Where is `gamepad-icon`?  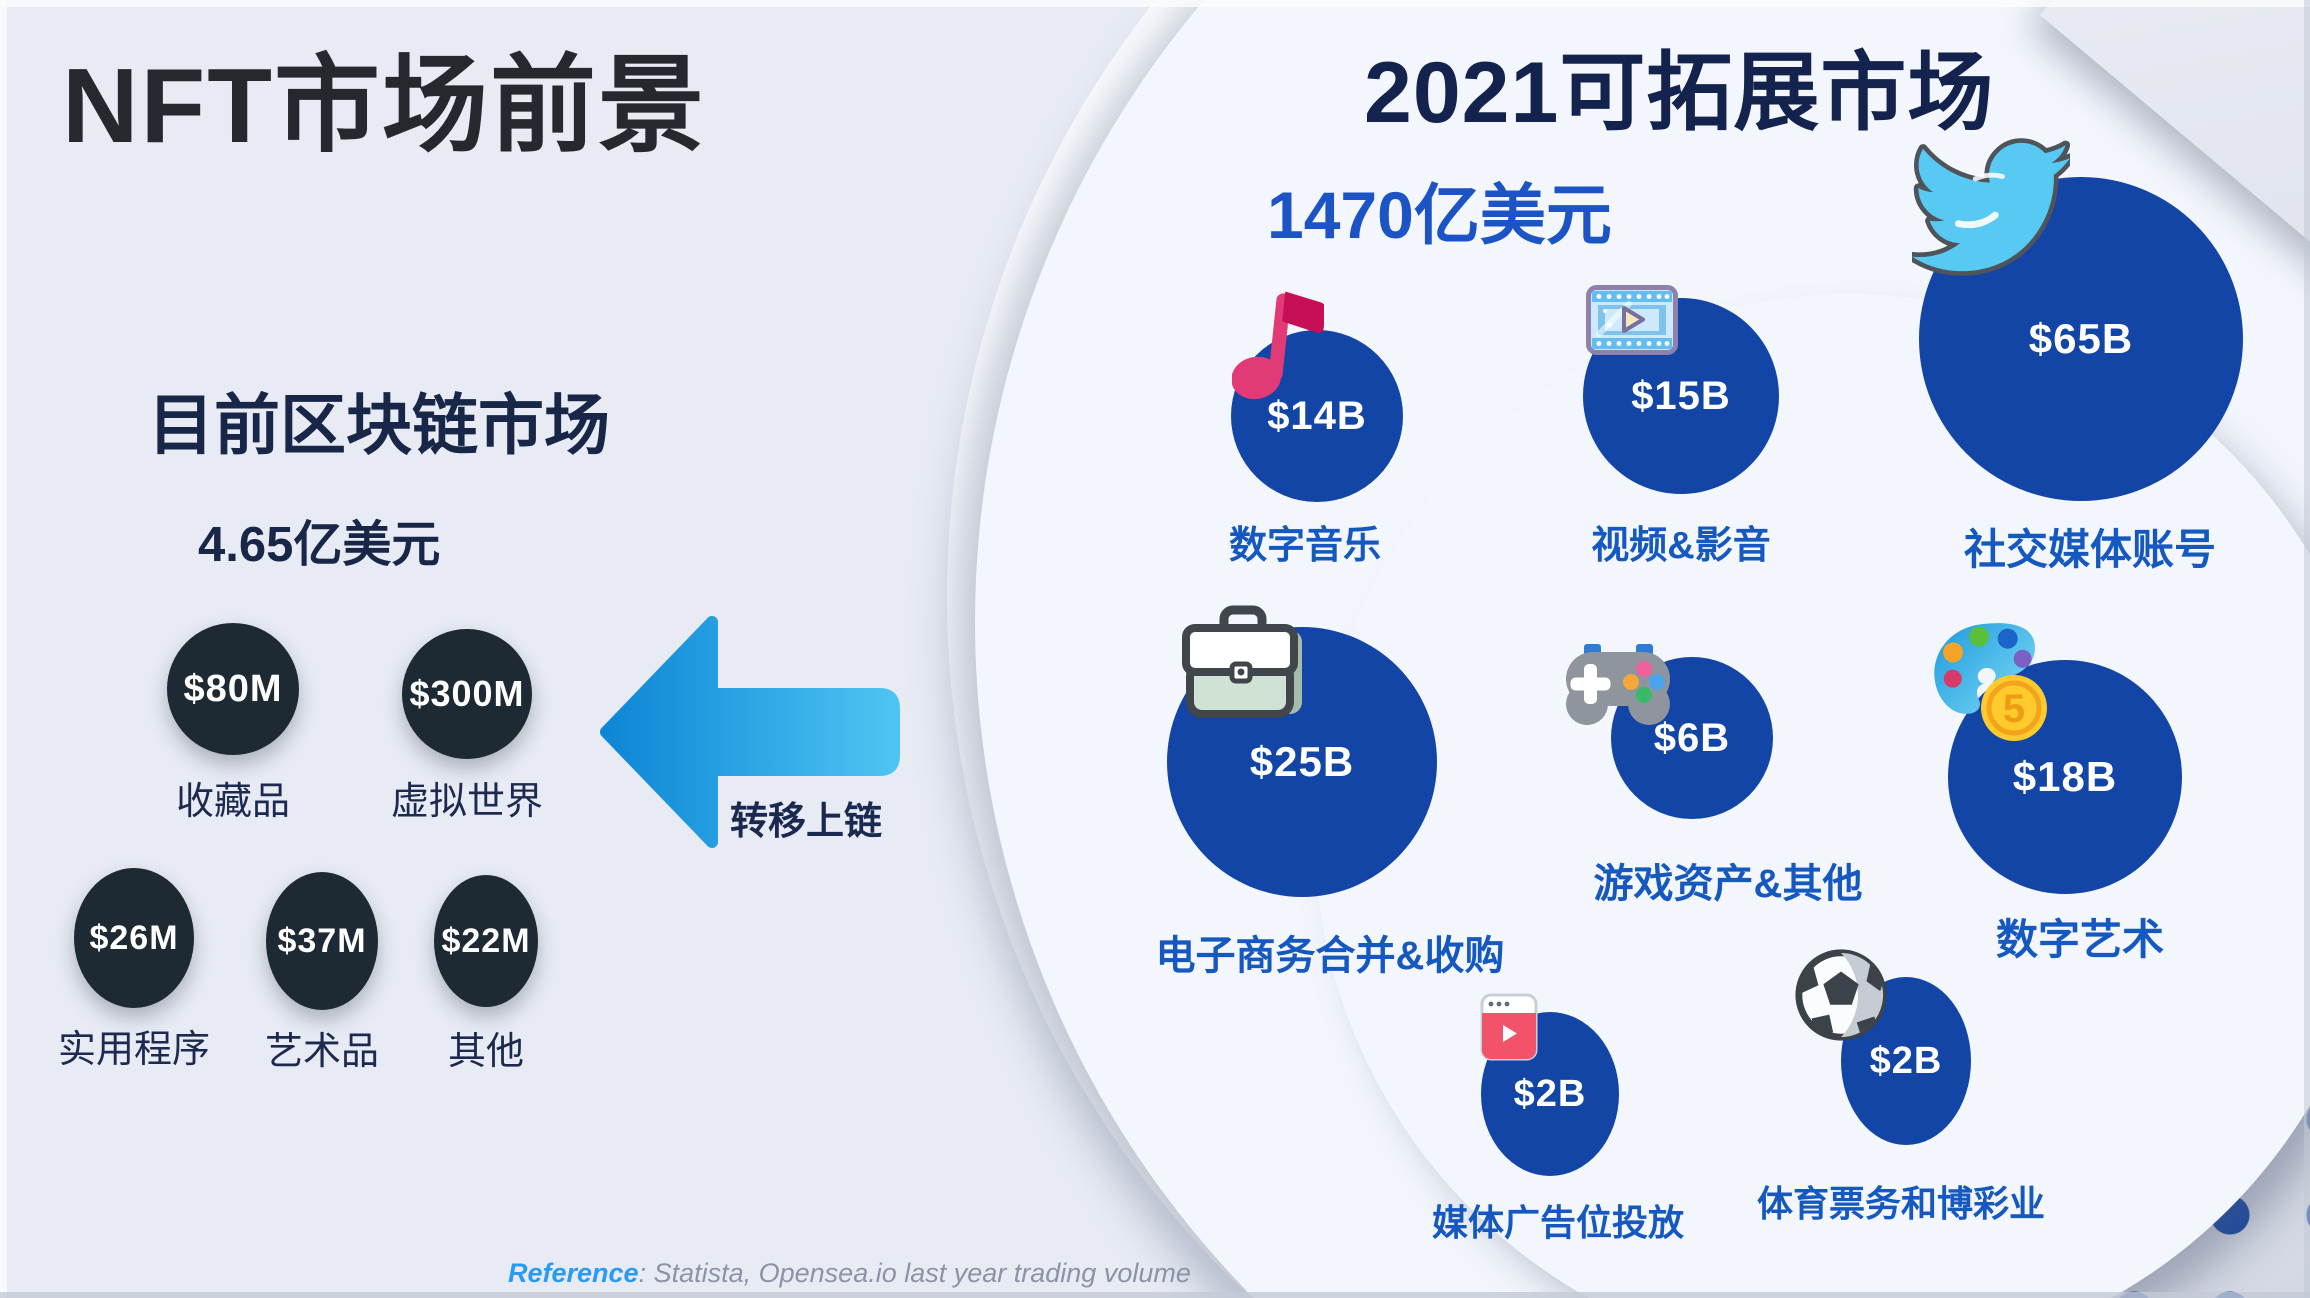
gamepad-icon is located at coordinates (1618, 684).